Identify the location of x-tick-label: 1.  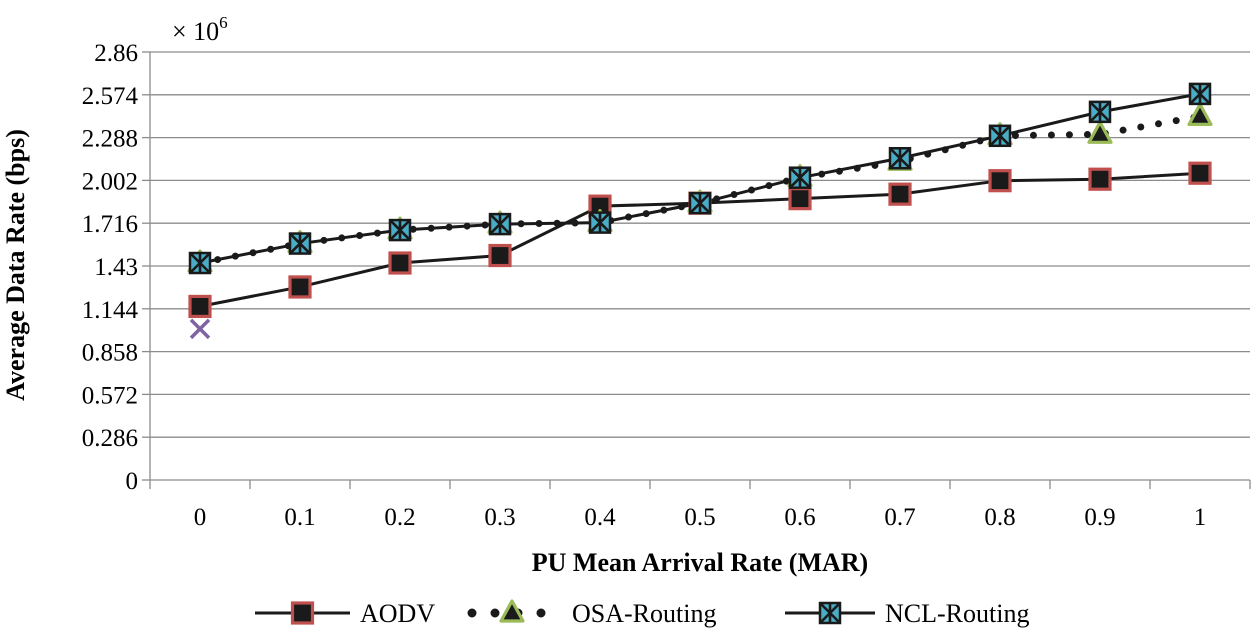
(1200, 517).